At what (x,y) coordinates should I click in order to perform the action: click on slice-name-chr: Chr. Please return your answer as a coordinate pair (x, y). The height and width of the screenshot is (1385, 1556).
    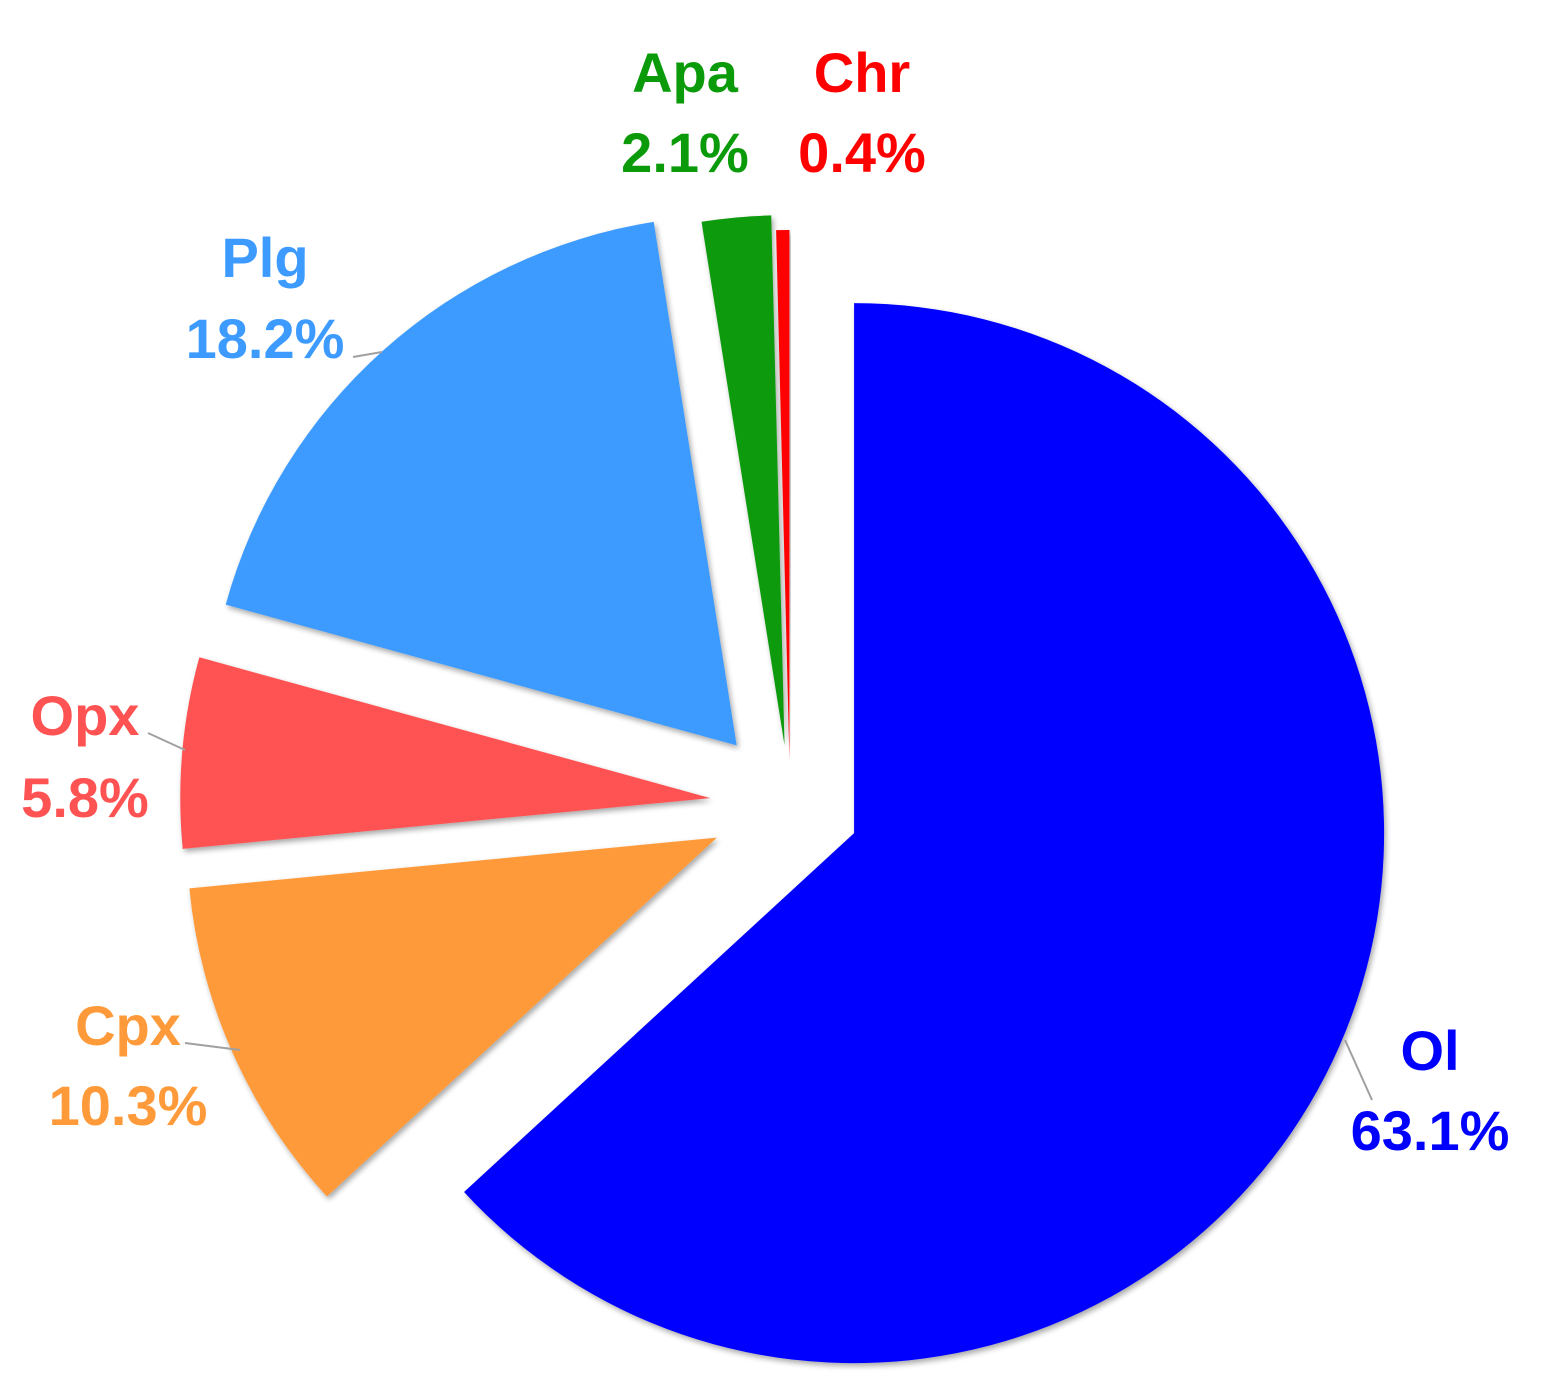
    Looking at the image, I should click on (862, 72).